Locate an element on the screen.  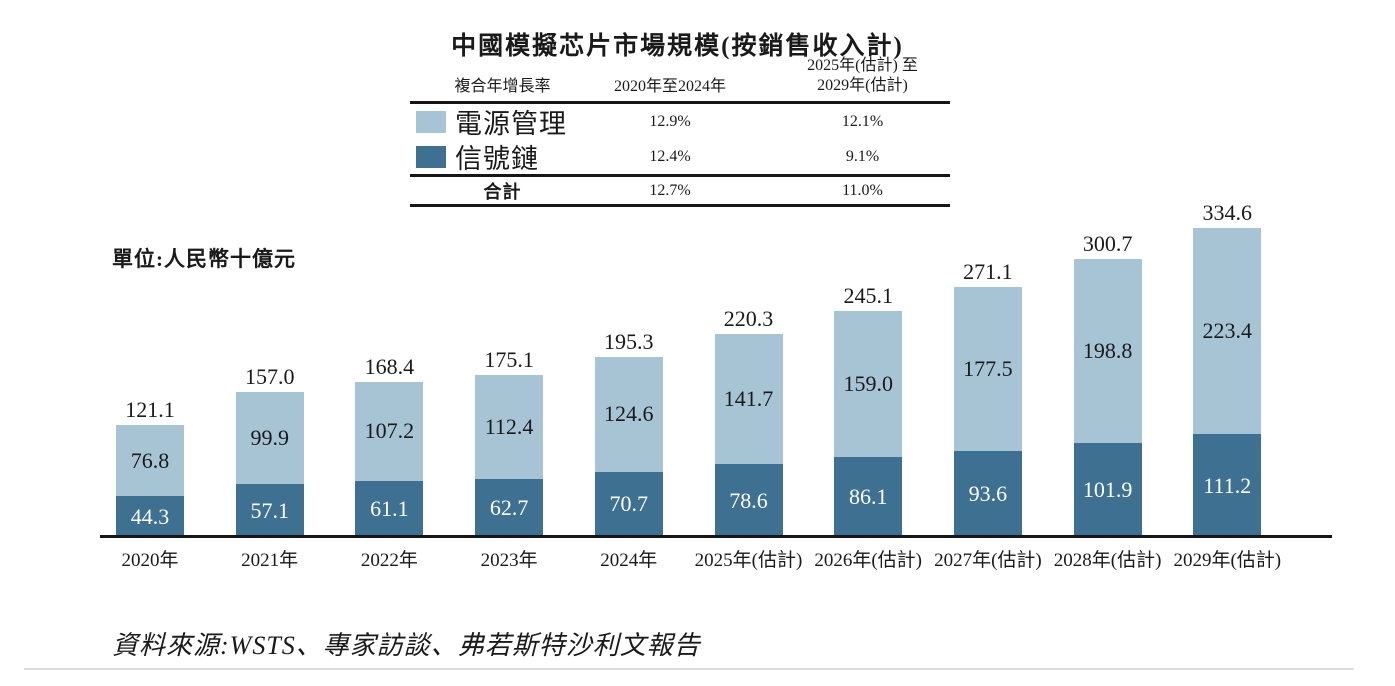
segment-value-label: 93.6 is located at coordinates (988, 493).